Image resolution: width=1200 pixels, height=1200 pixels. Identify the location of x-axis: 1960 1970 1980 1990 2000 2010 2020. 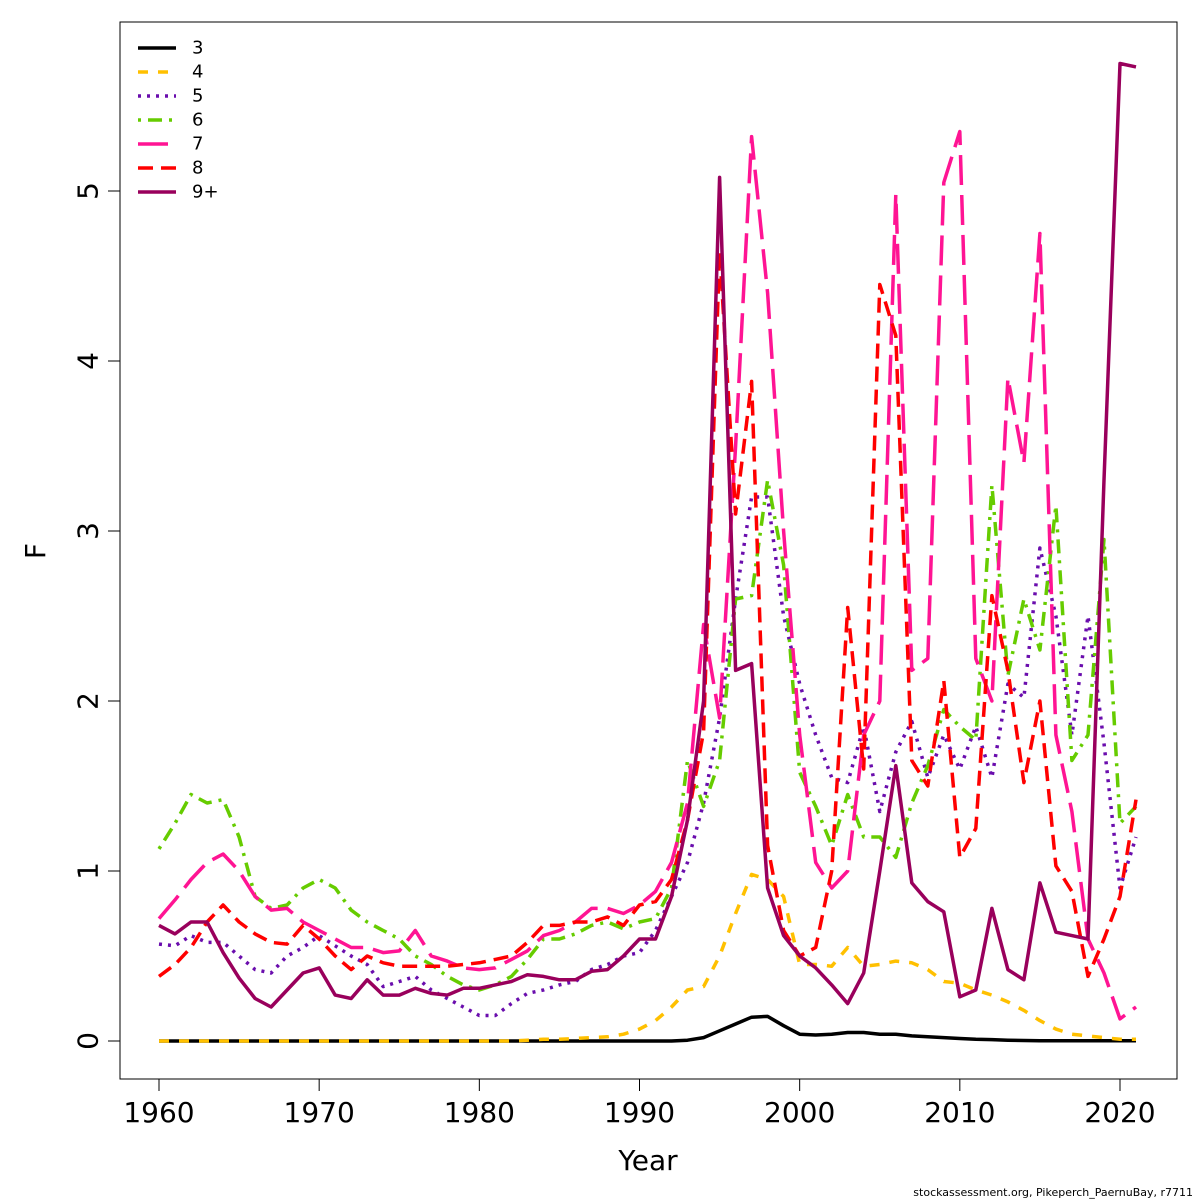
(639, 1103).